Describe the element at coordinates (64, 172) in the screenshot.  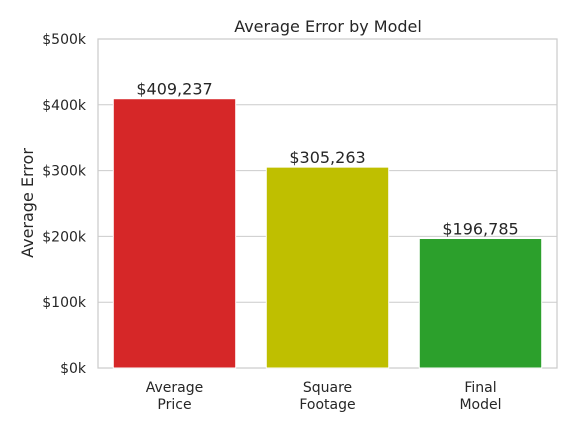
I see `y-tick-label: $300k` at that location.